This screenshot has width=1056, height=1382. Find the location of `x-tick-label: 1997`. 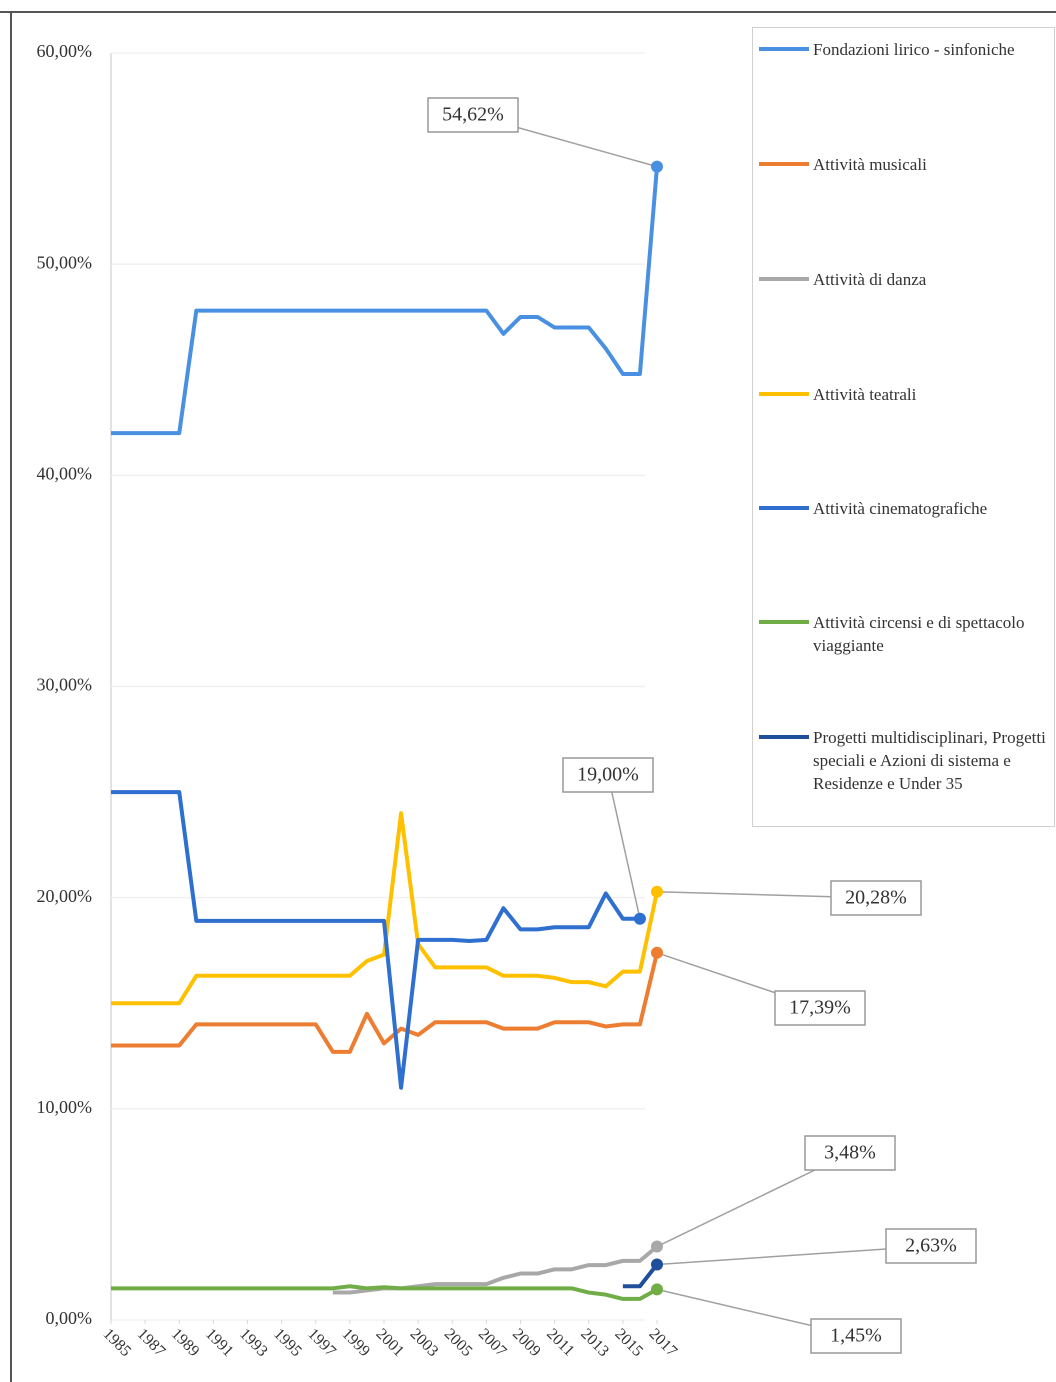

x-tick-label: 1997 is located at coordinates (321, 1342).